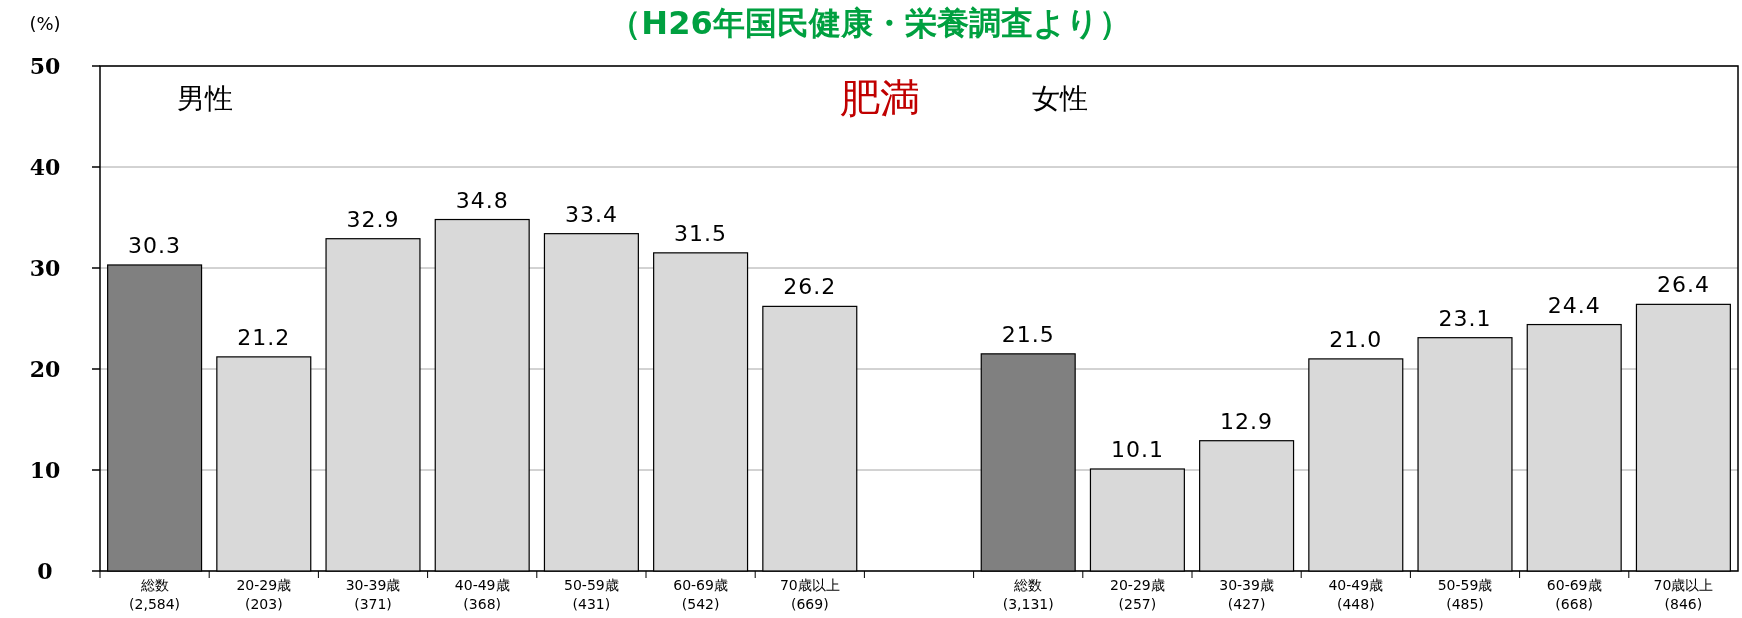 The width and height of the screenshot is (1742, 618). I want to click on data-label: 23.1, so click(1465, 318).